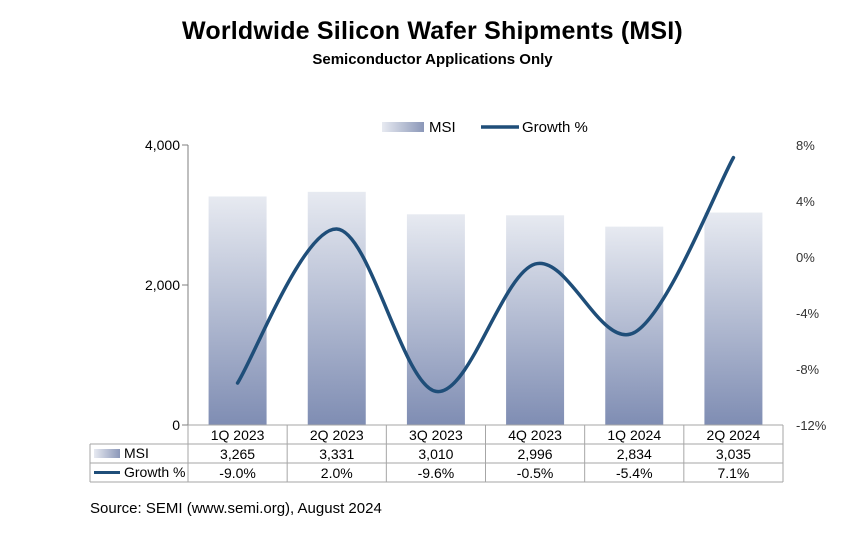 This screenshot has width=865, height=547. What do you see at coordinates (162, 285) in the screenshot?
I see `left-axis-tick-label: 2,000` at bounding box center [162, 285].